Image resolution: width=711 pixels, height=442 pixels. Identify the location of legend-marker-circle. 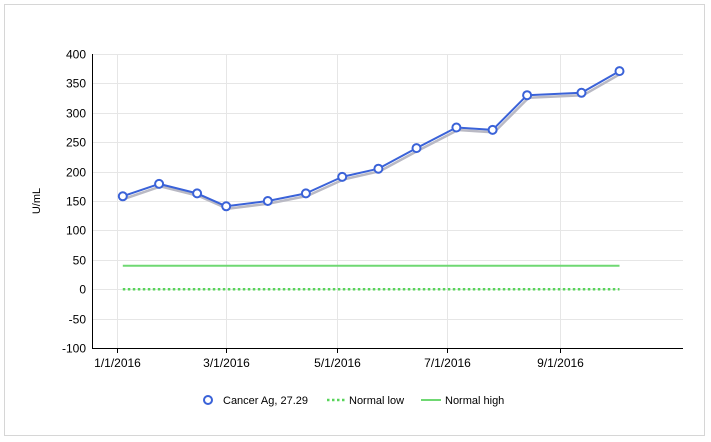
(208, 400).